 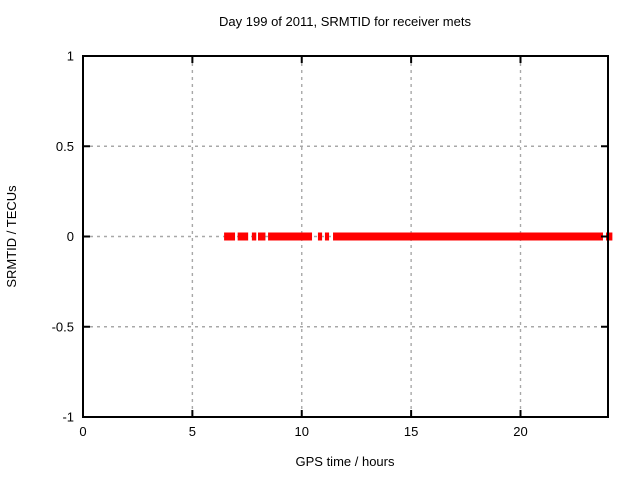 I want to click on x-tick-label: 10, so click(x=302, y=431).